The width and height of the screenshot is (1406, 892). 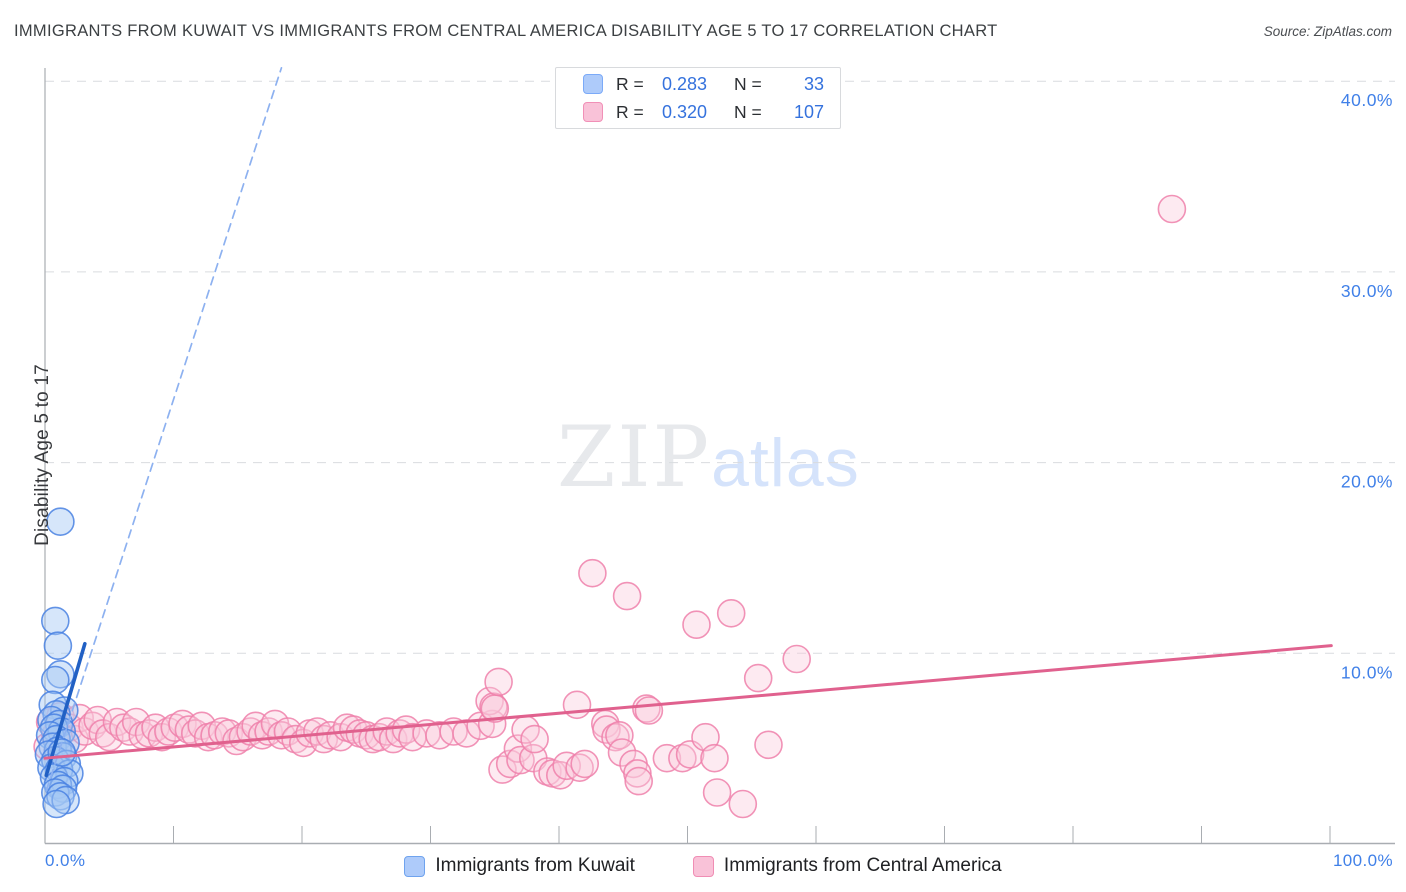 What do you see at coordinates (1327, 31) in the screenshot?
I see `source-attribution: Source: ZipAtlas.com` at bounding box center [1327, 31].